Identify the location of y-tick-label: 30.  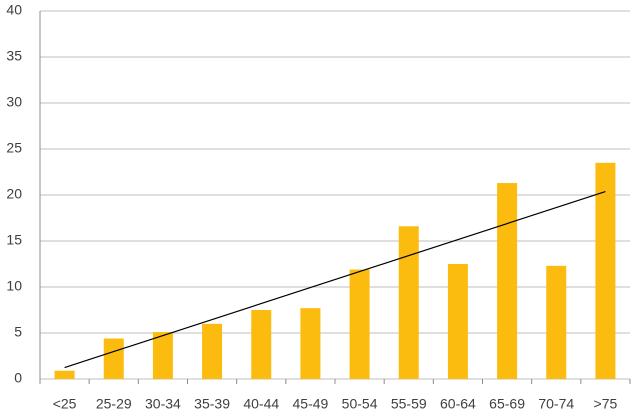
(14, 102).